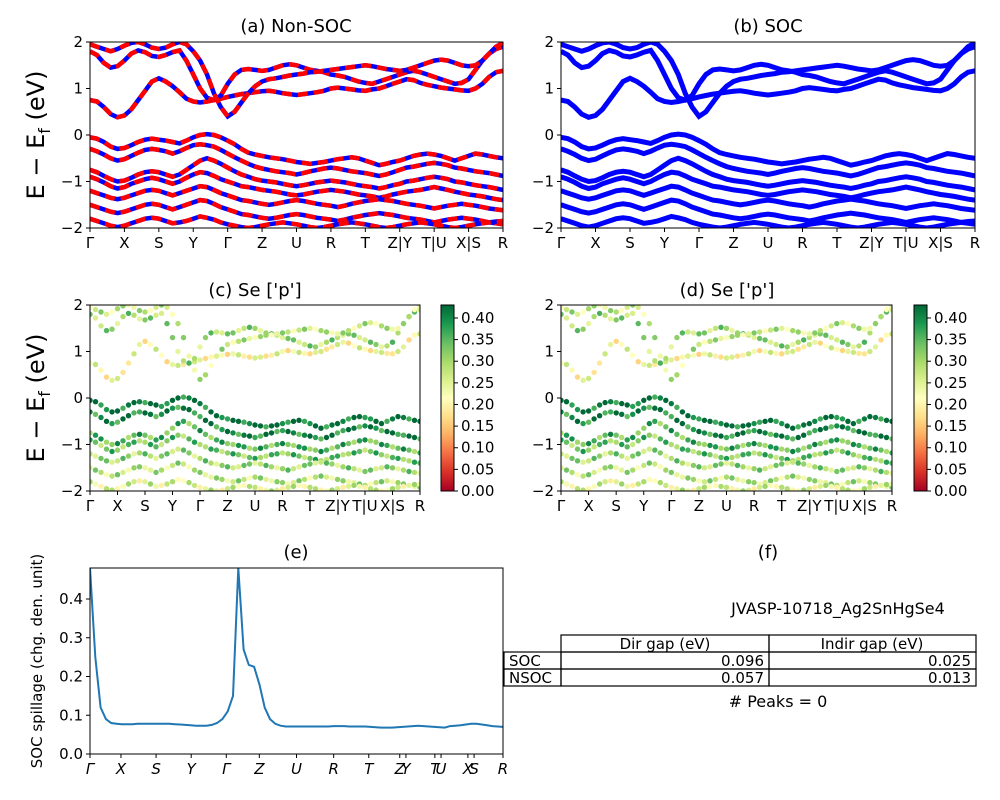 This screenshot has height=800, width=1000. I want to click on ylabel-mid-main: E − E, so click(36, 430).